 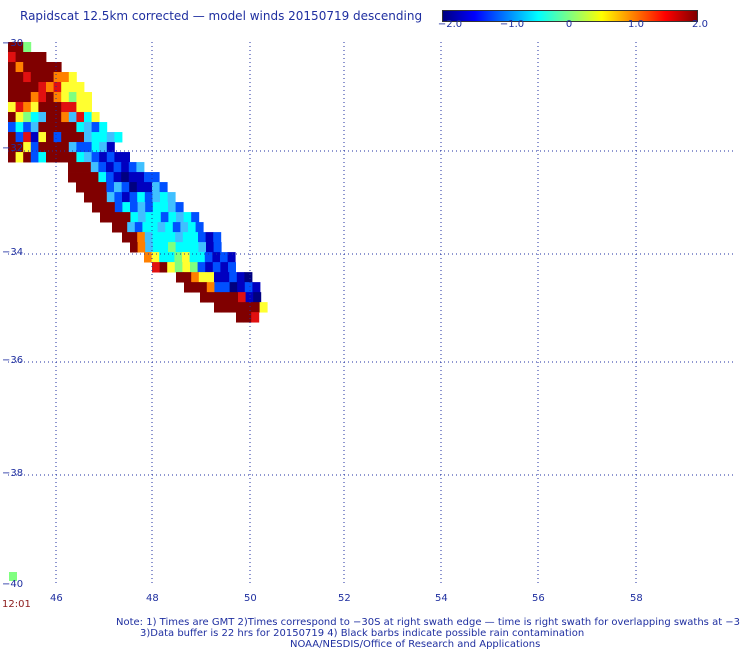 What do you see at coordinates (56, 598) in the screenshot?
I see `lon-label: 46` at bounding box center [56, 598].